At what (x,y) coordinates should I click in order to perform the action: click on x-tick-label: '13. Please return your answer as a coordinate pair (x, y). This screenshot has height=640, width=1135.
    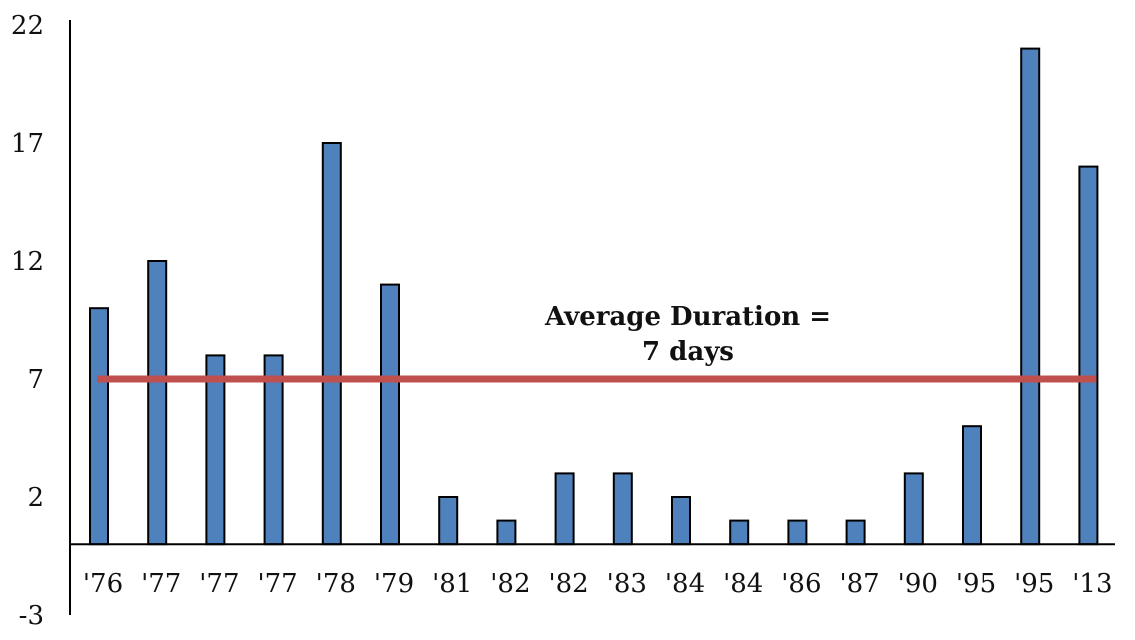
    Looking at the image, I should click on (1092, 584).